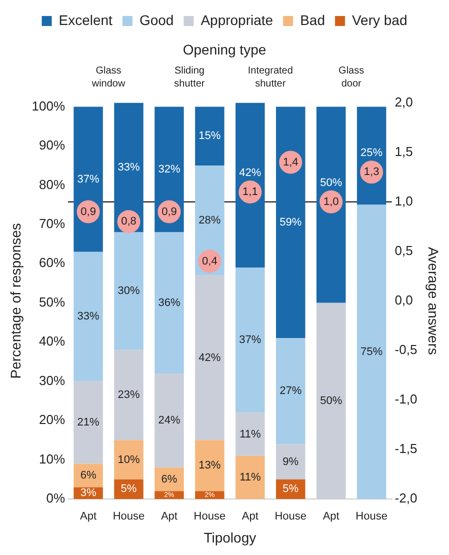 The height and width of the screenshot is (555, 449). I want to click on legend-label: Appropriate, so click(237, 20).